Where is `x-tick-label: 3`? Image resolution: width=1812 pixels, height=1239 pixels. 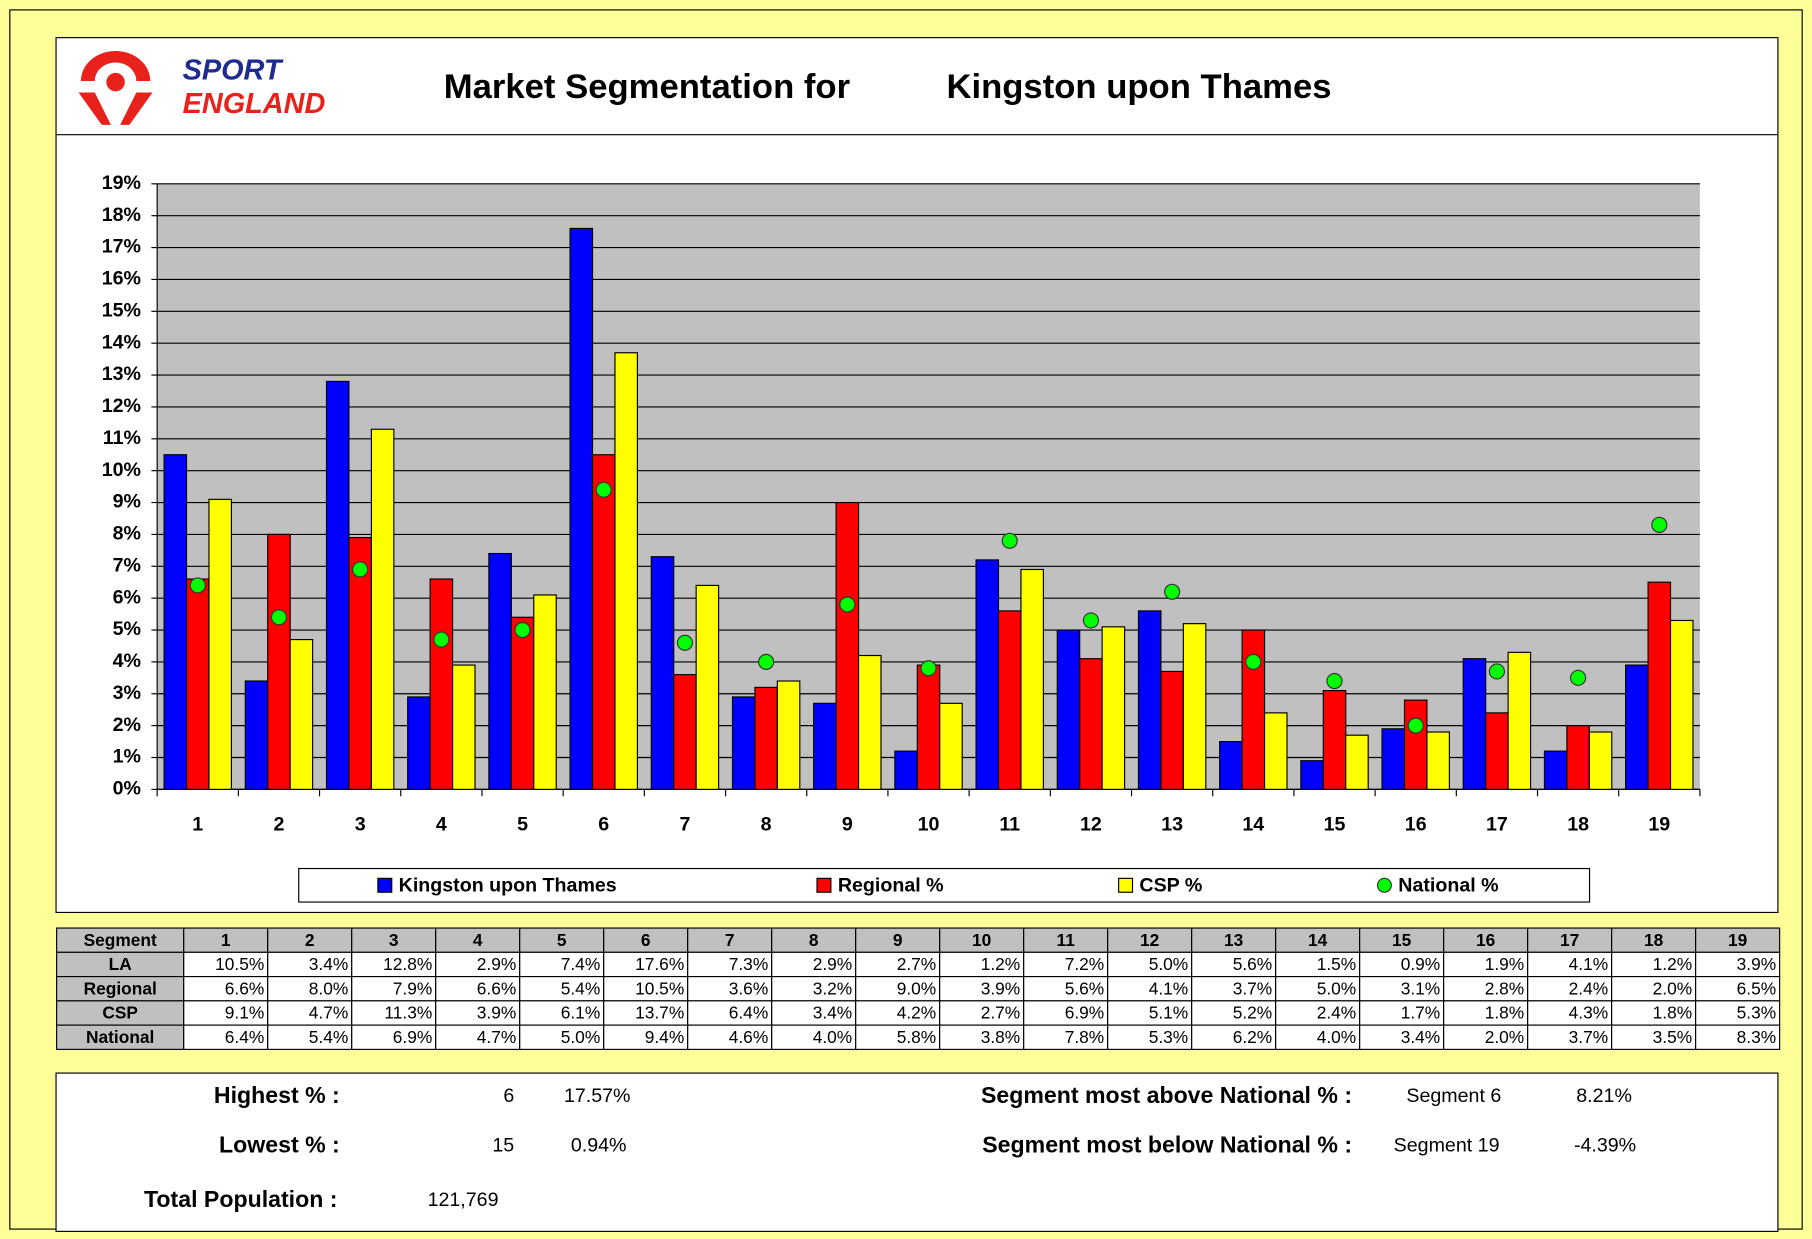
x-tick-label: 3 is located at coordinates (360, 824).